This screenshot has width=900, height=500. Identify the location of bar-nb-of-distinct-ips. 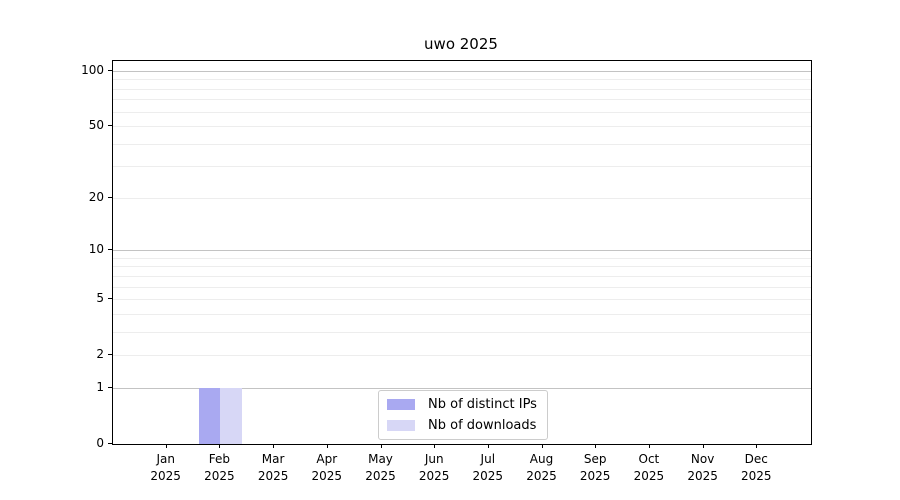
(209, 415).